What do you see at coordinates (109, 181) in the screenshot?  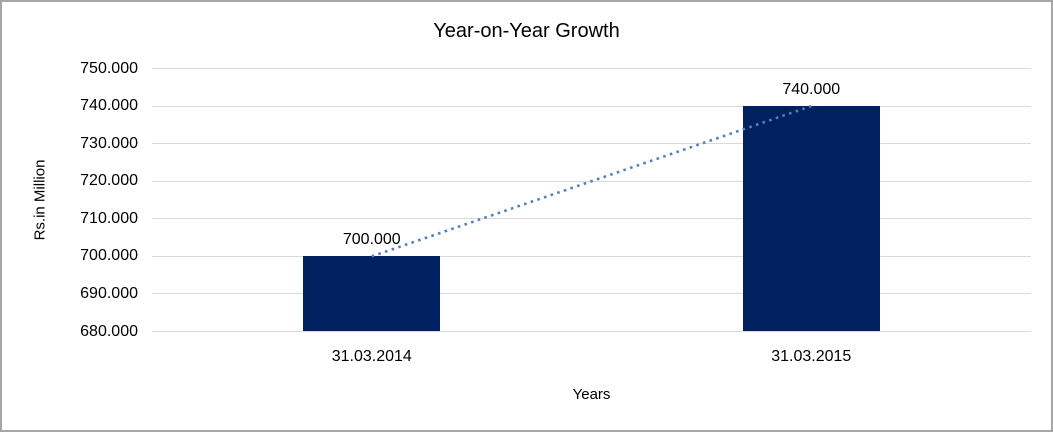 I see `y-tick-label: 720.000` at bounding box center [109, 181].